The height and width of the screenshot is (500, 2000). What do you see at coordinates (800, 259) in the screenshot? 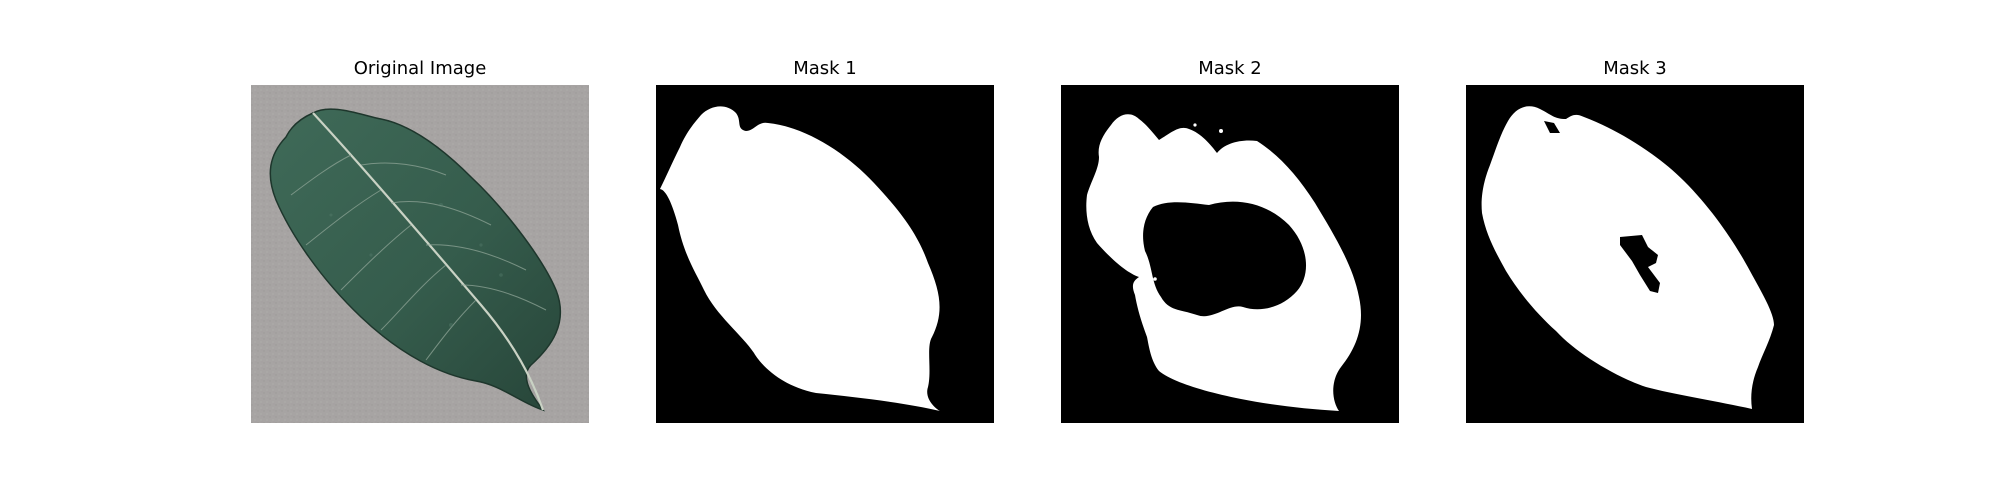
I see `mask-1-foreground` at bounding box center [800, 259].